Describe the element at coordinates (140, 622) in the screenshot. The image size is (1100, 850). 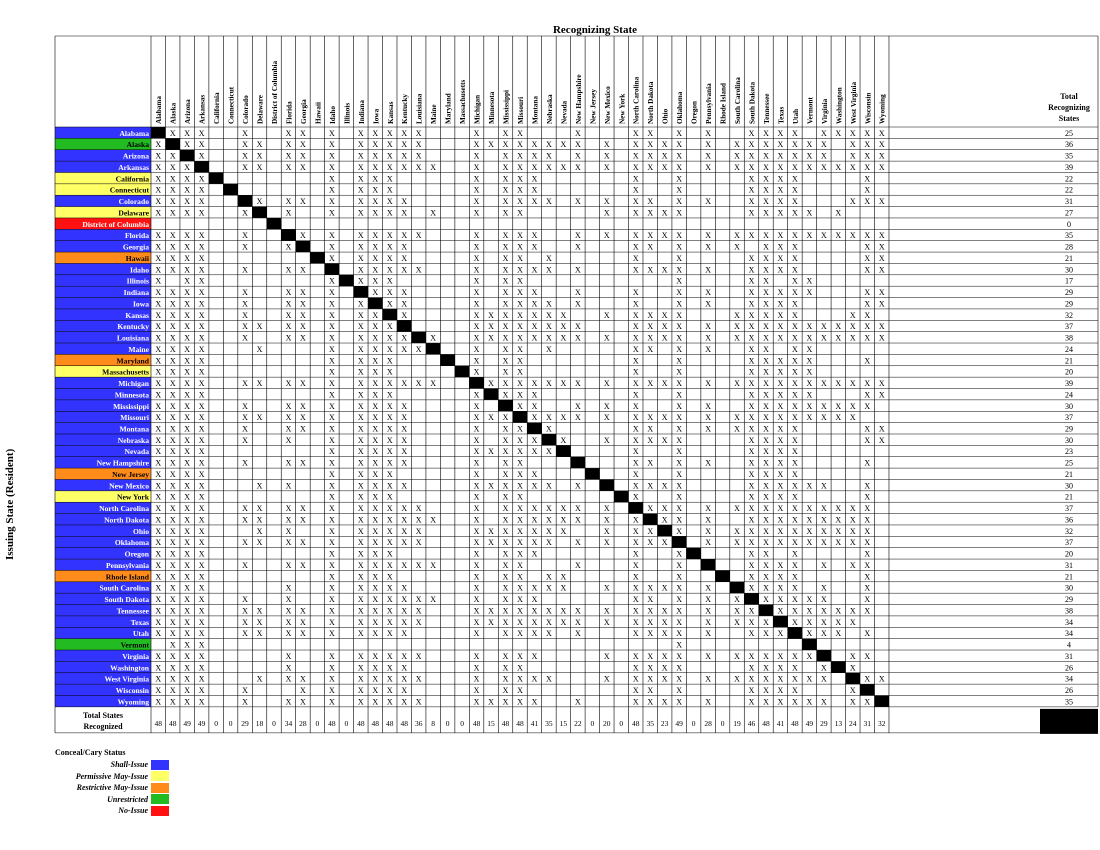
I see `row-header: Texas` at that location.